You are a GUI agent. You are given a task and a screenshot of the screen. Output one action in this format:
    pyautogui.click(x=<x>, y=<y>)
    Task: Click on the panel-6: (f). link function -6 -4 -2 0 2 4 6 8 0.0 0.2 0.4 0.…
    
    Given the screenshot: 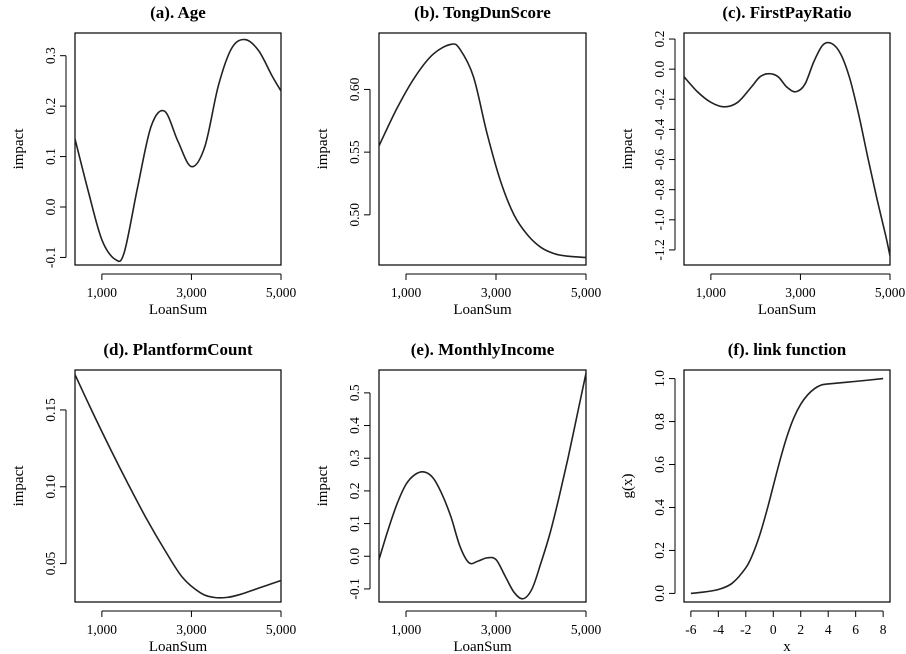 What is the action you would take?
    pyautogui.click(x=755, y=497)
    